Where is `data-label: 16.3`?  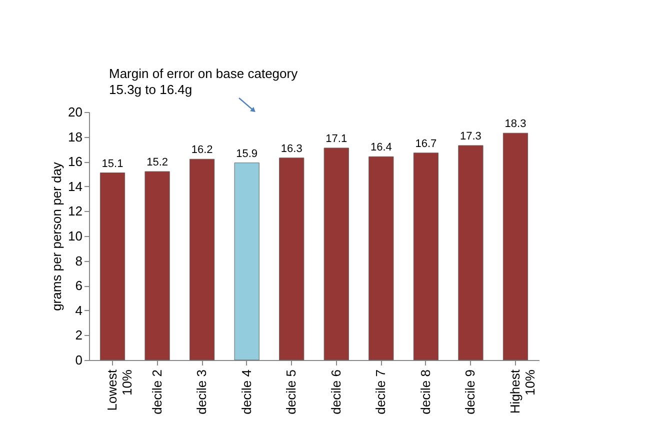 data-label: 16.3 is located at coordinates (291, 148).